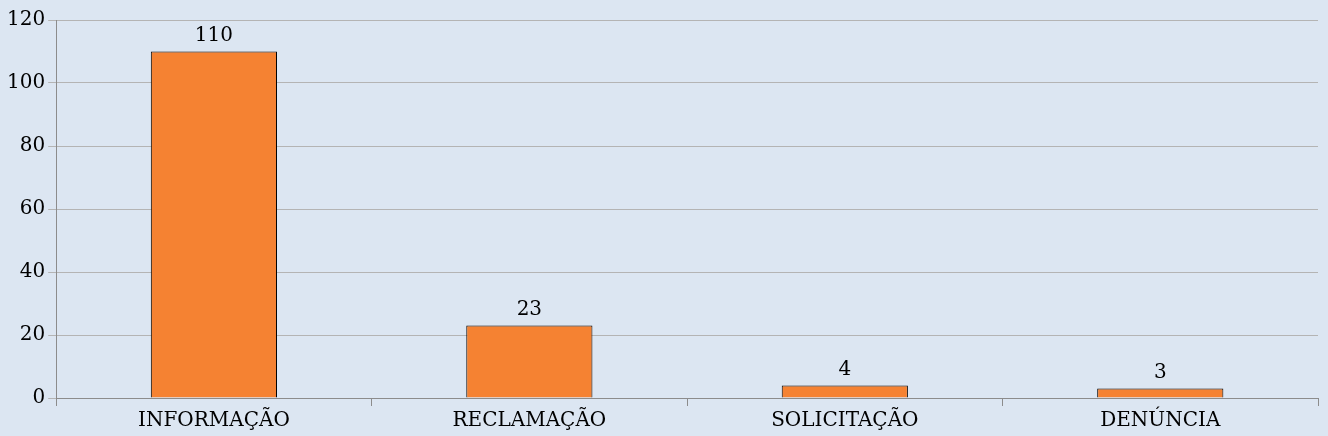 The width and height of the screenshot is (1328, 436). I want to click on y-tick-label: 20, so click(32, 333).